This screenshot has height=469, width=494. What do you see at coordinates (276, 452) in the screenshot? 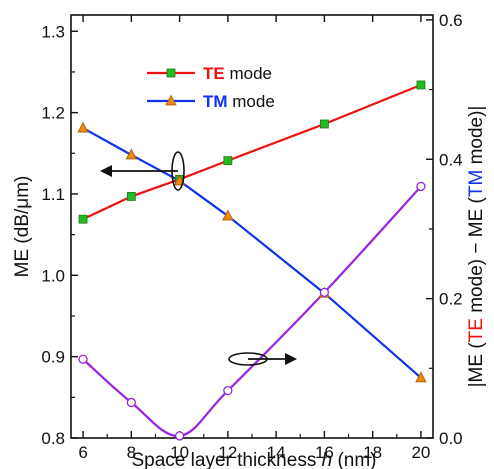
I see `x-tick-label: 14` at bounding box center [276, 452].